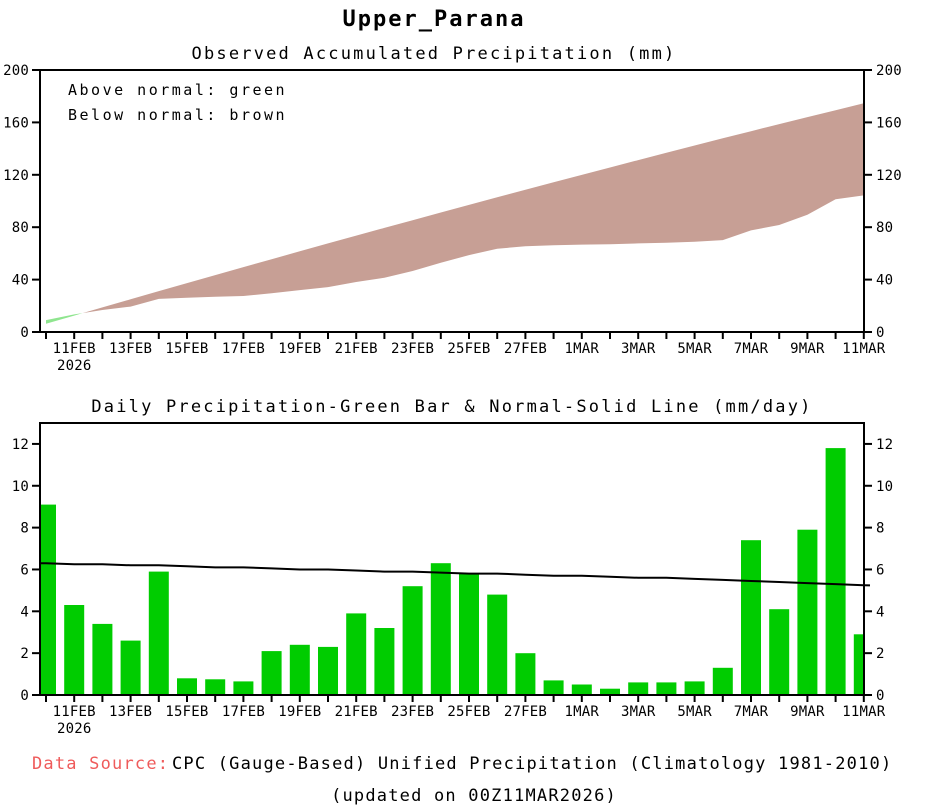 This screenshot has width=934, height=809. What do you see at coordinates (48, 599) in the screenshot?
I see `daily-bar-10FEB` at bounding box center [48, 599].